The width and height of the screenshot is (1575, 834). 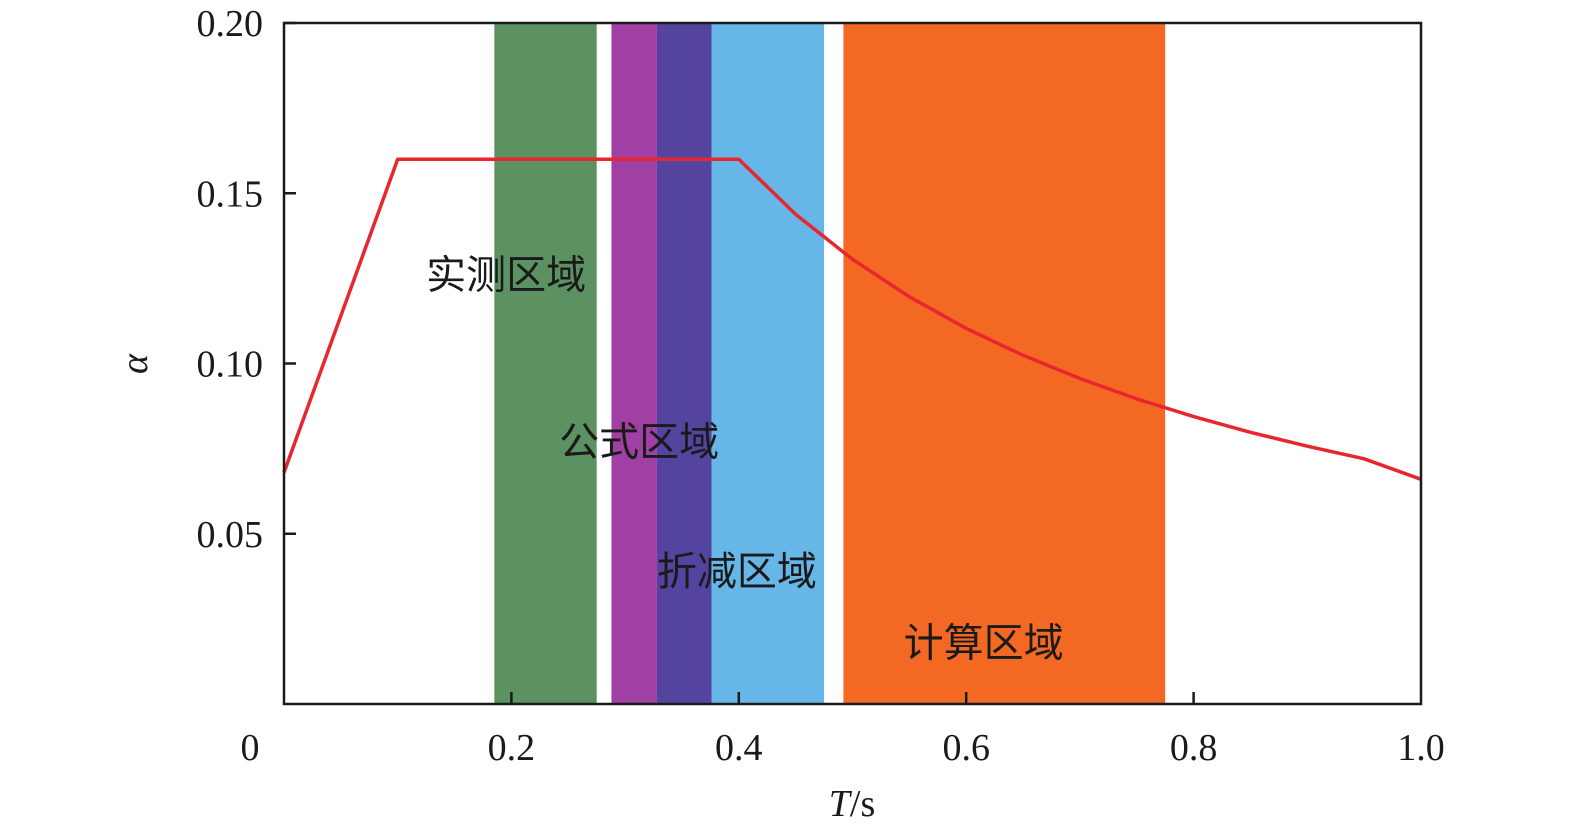 What do you see at coordinates (852, 804) in the screenshot?
I see `x-axis-title: T/s` at bounding box center [852, 804].